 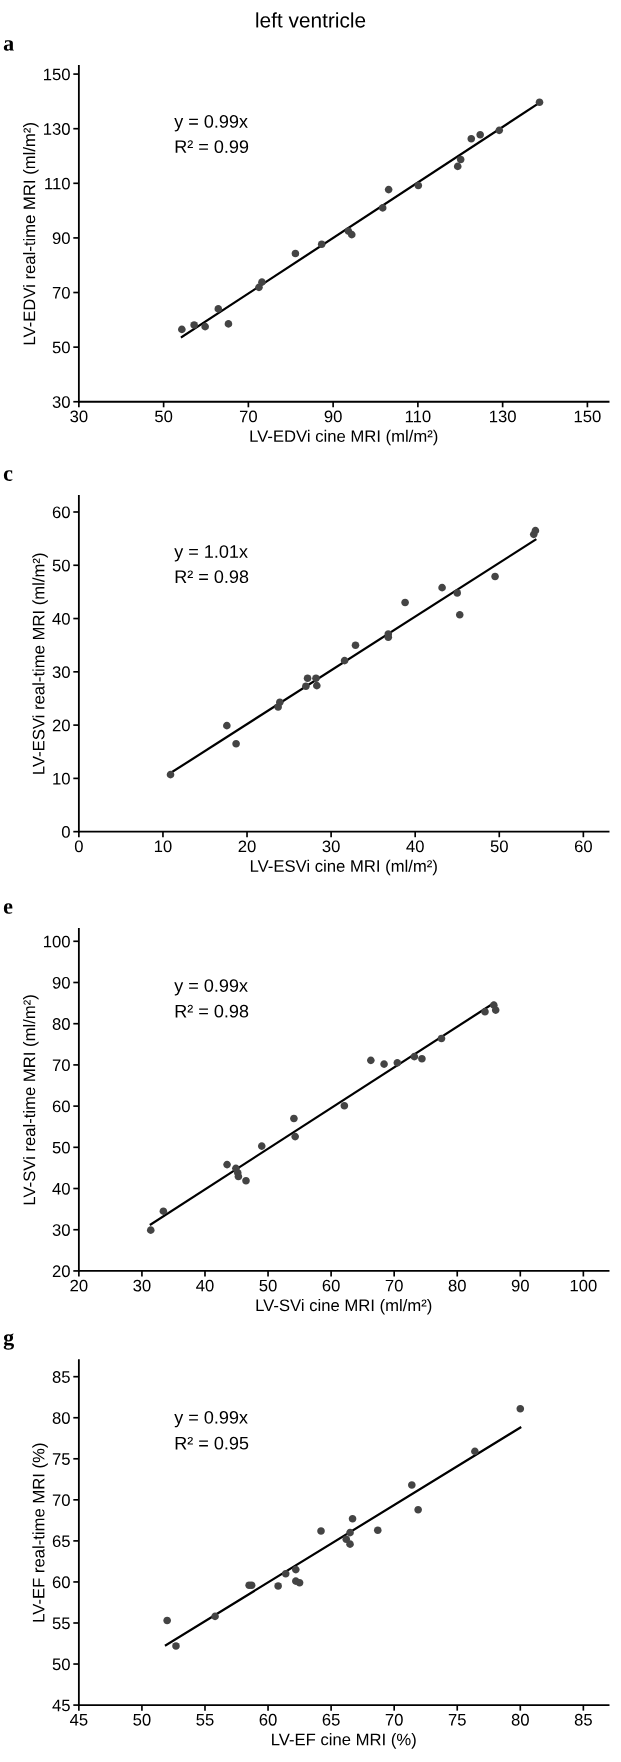 I want to click on chart-subtitle: e, so click(x=8, y=908).